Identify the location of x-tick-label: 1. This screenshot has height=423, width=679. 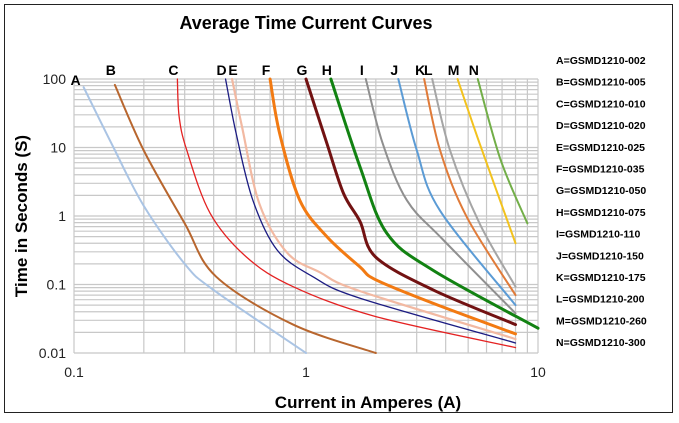
(306, 372).